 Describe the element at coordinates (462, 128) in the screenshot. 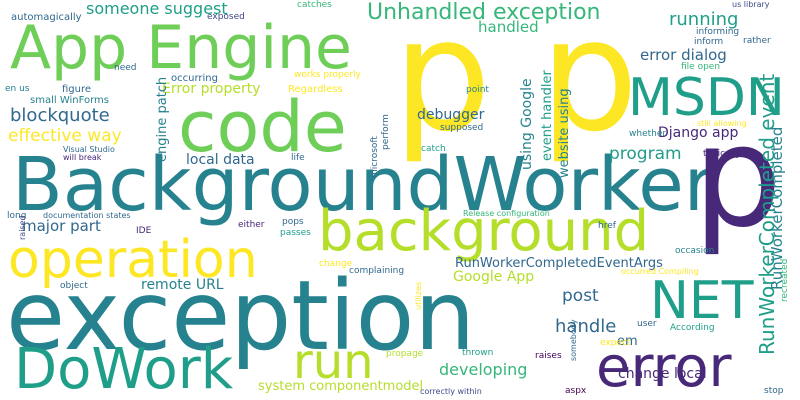

I see `cloud-word: supposed` at that location.